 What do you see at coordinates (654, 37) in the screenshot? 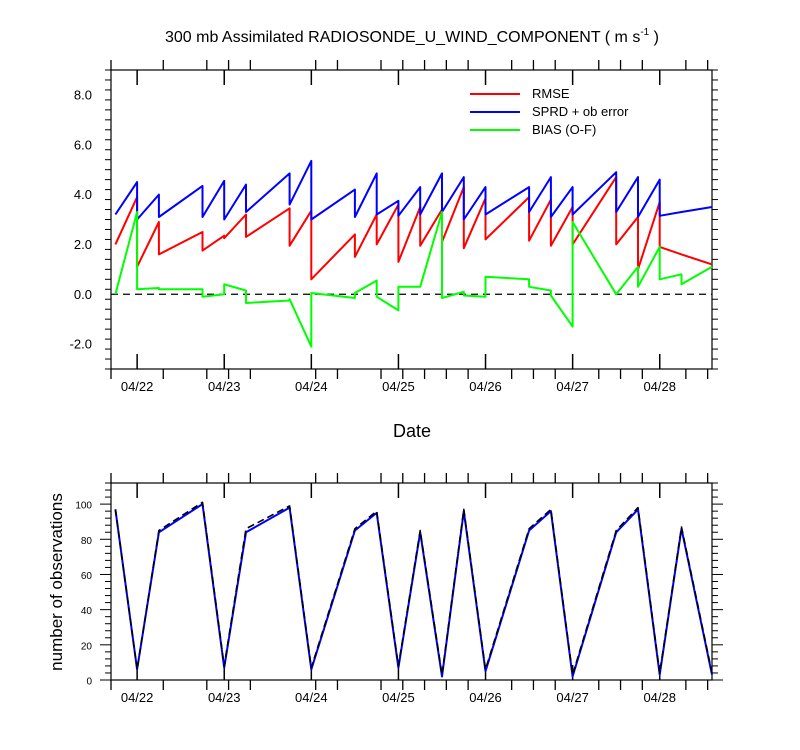
I see `chart-title-end: )` at bounding box center [654, 37].